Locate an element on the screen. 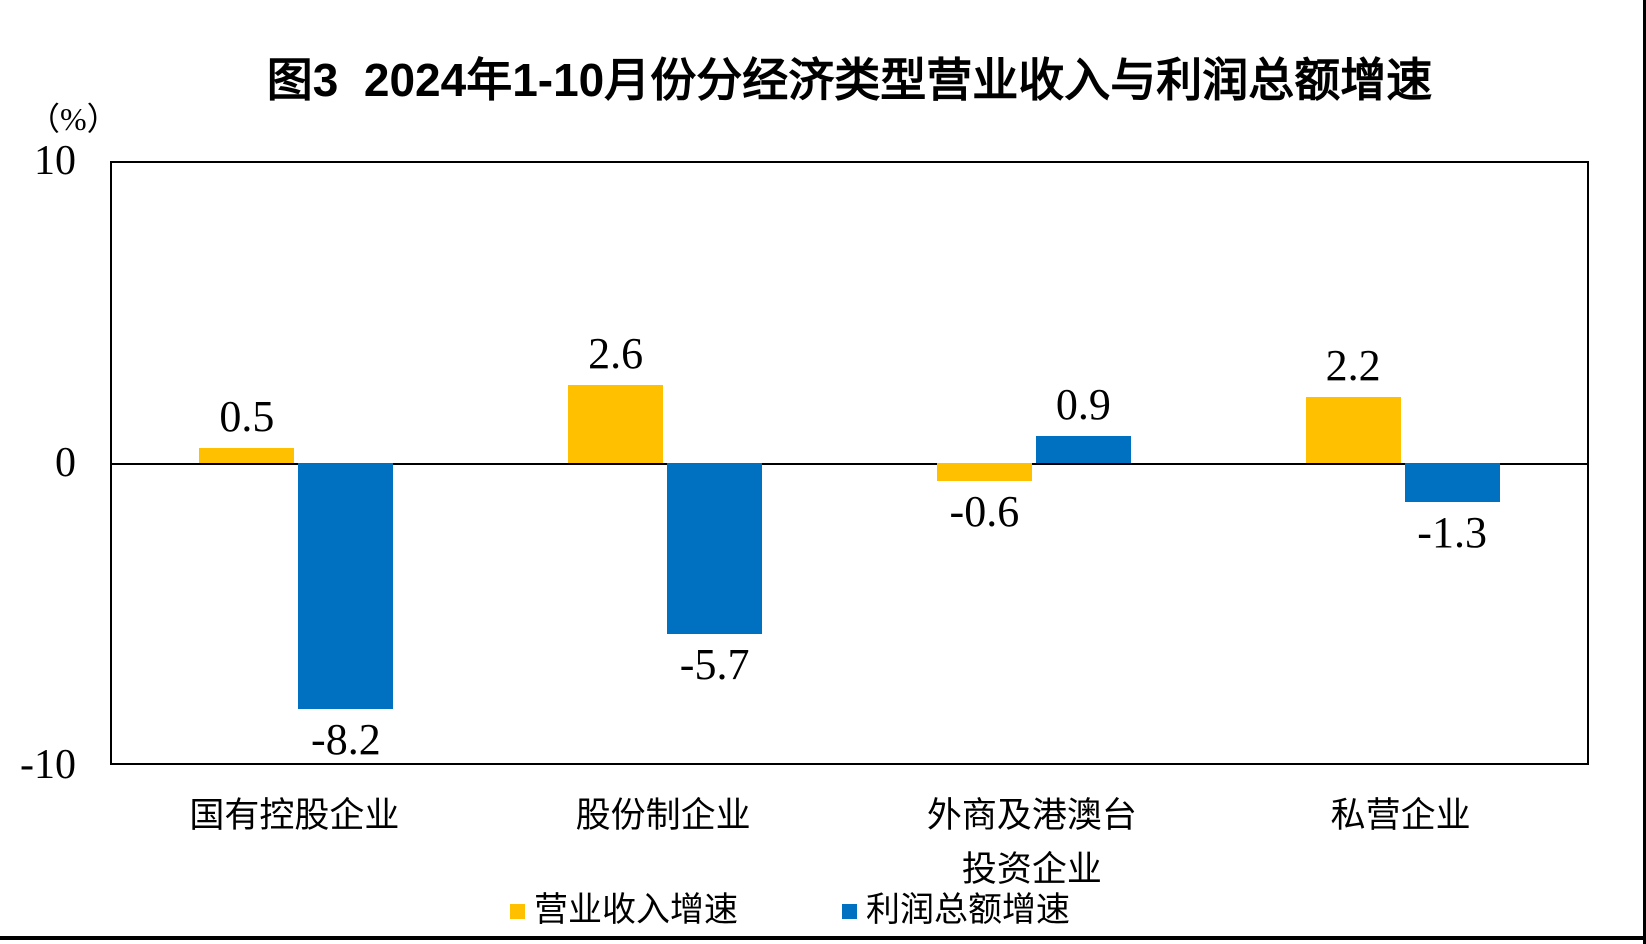  legend: 营业收入增速 利润总额增速 is located at coordinates (790, 911).